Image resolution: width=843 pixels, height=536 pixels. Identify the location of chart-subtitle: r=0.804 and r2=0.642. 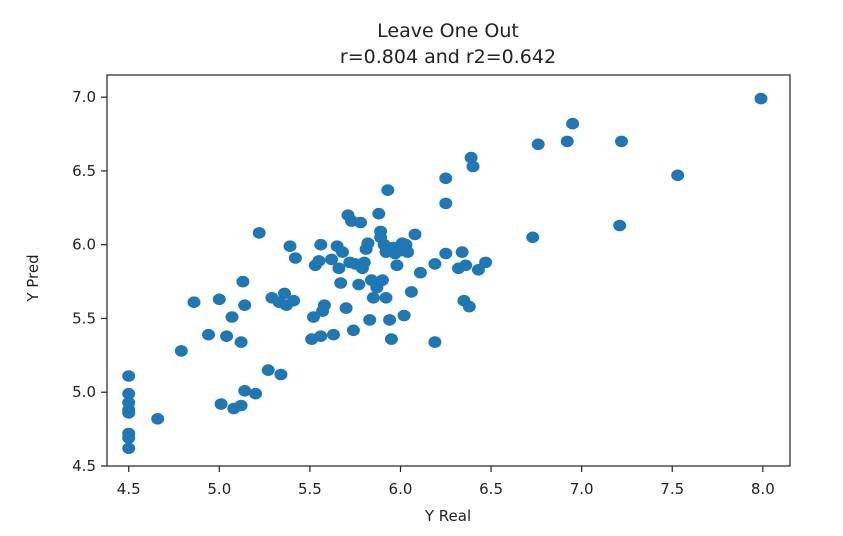
(448, 57).